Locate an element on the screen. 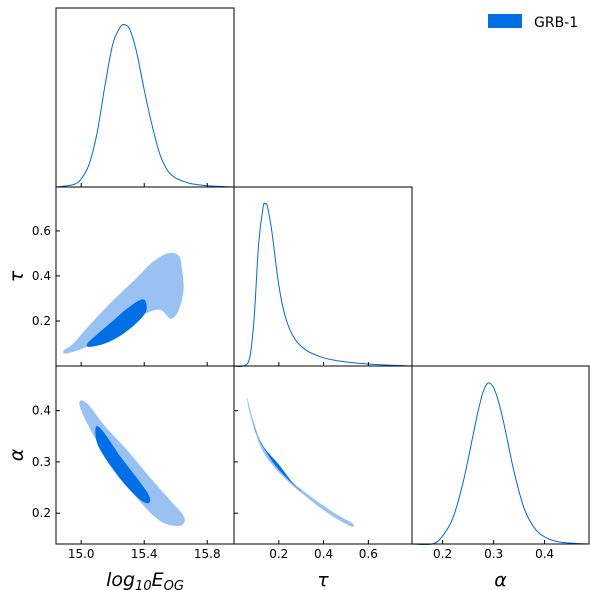 This screenshot has width=590, height=590. x-tick-label-tau: 0.4 is located at coordinates (323, 554).